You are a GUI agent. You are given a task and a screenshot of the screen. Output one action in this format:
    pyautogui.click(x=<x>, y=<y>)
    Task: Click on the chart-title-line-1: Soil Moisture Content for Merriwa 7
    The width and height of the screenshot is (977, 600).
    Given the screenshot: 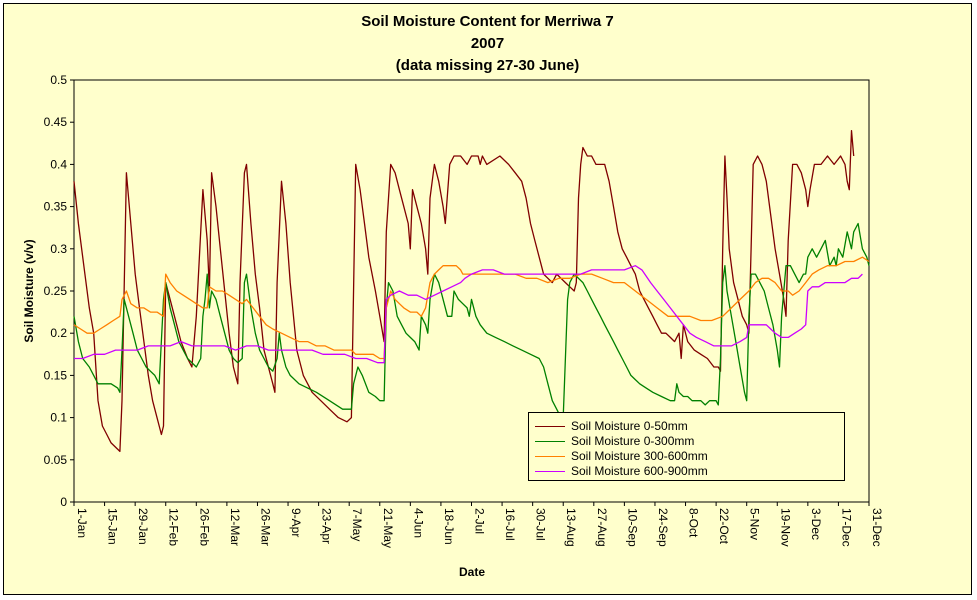 What is the action you would take?
    pyautogui.click(x=487, y=21)
    